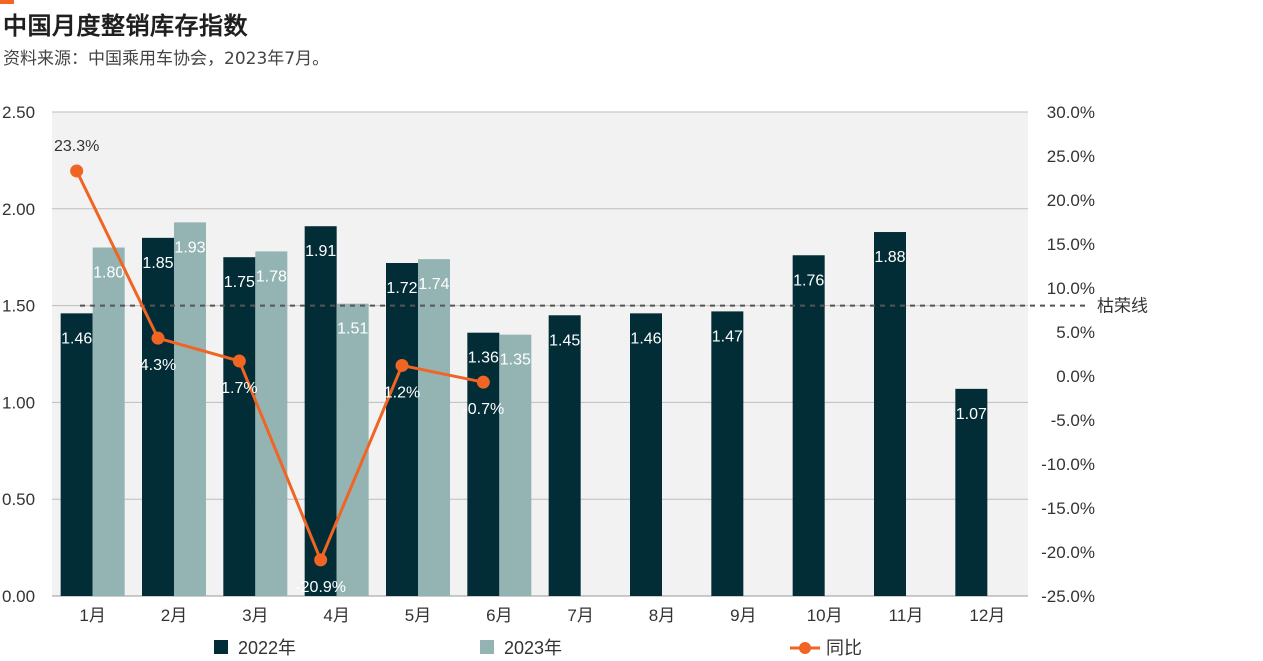 The image size is (1263, 661). Describe the element at coordinates (1068, 596) in the screenshot. I see `y-right-tick-label: -25.0%` at that location.